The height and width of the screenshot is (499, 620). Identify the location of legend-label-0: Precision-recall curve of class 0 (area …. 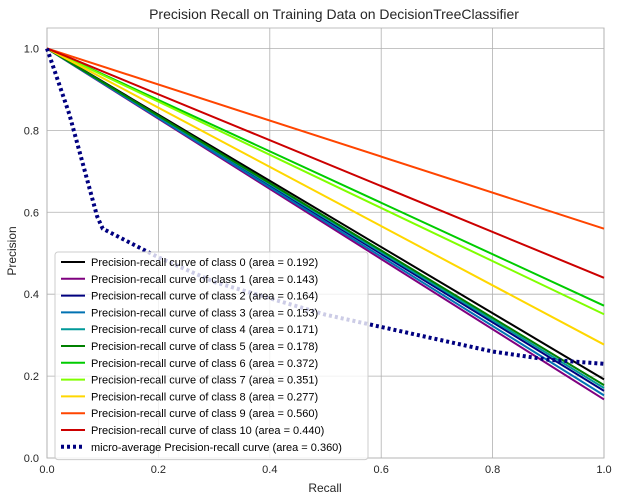
(204, 263).